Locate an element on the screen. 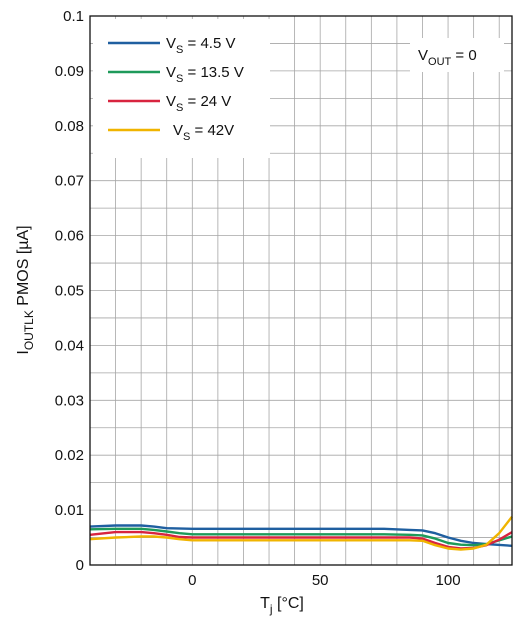 Image resolution: width=513 pixels, height=619 pixels. y-axis-label: IOUTLK PMOS [µA] is located at coordinates (25, 289).